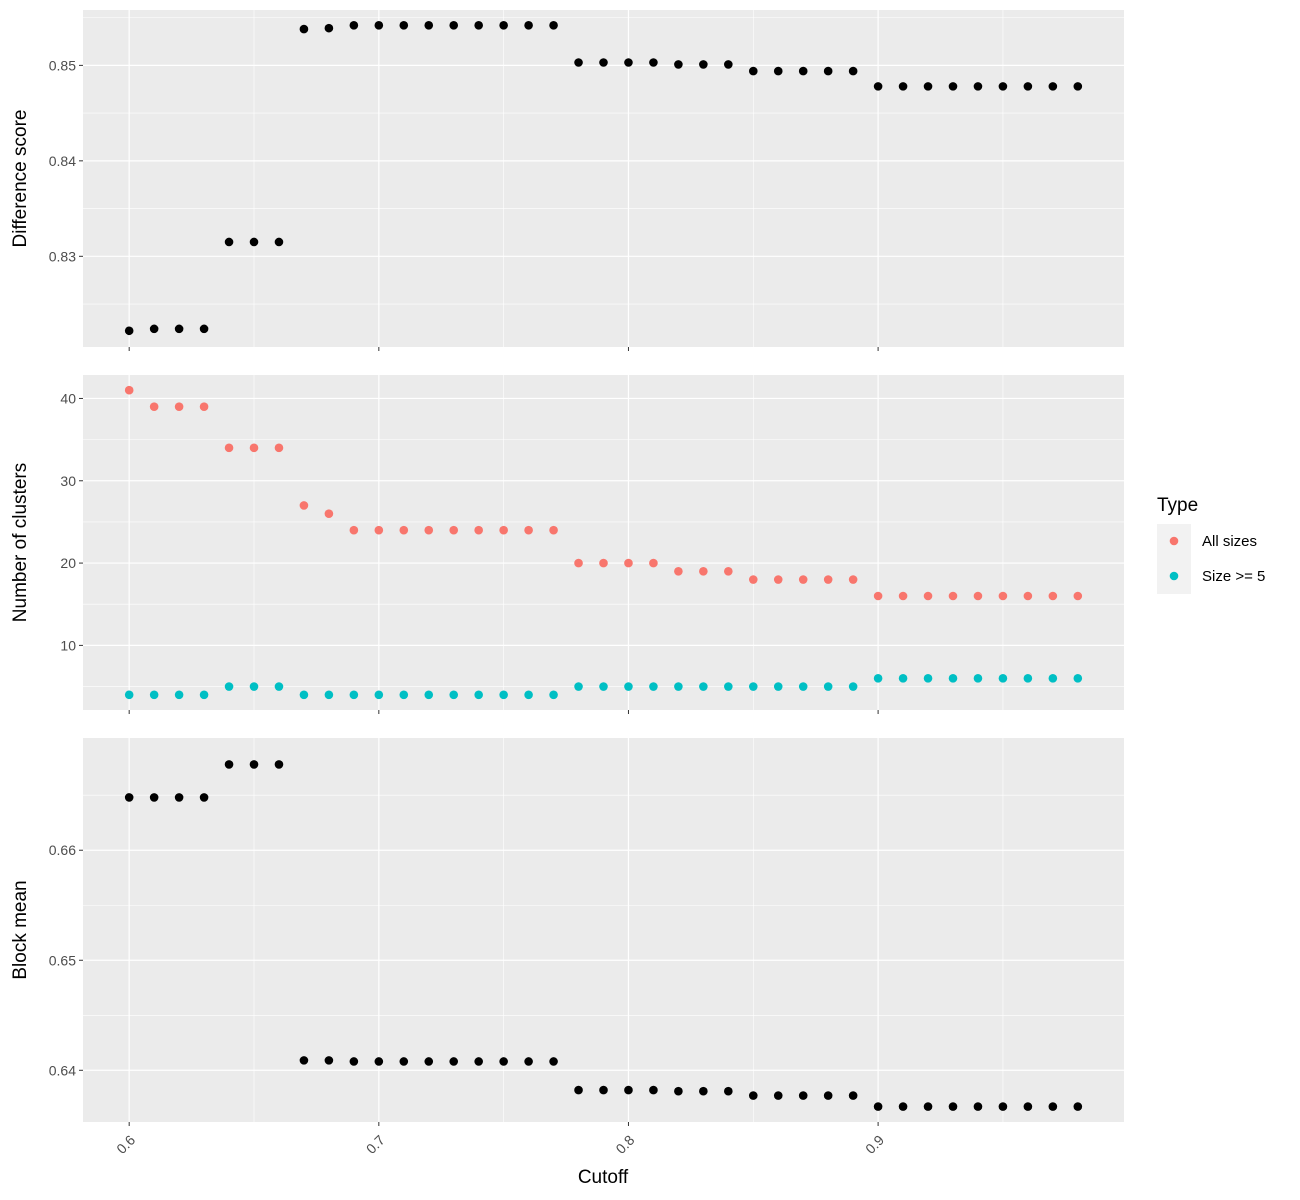 The height and width of the screenshot is (1200, 1300). What do you see at coordinates (624, 1144) in the screenshot?
I see `x-tick-label: 0.8` at bounding box center [624, 1144].